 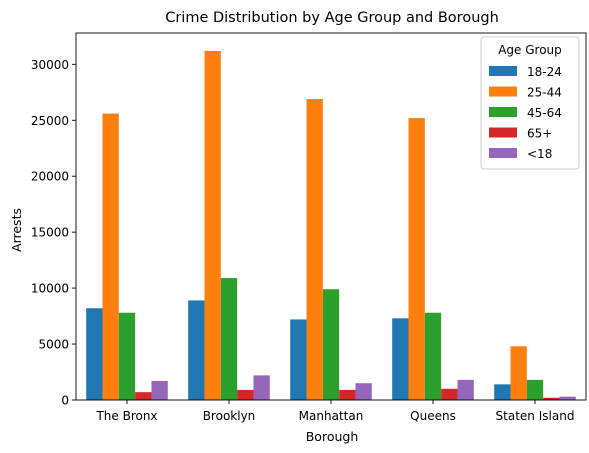 I want to click on bar-25-44-Brooklyn, so click(x=212, y=225).